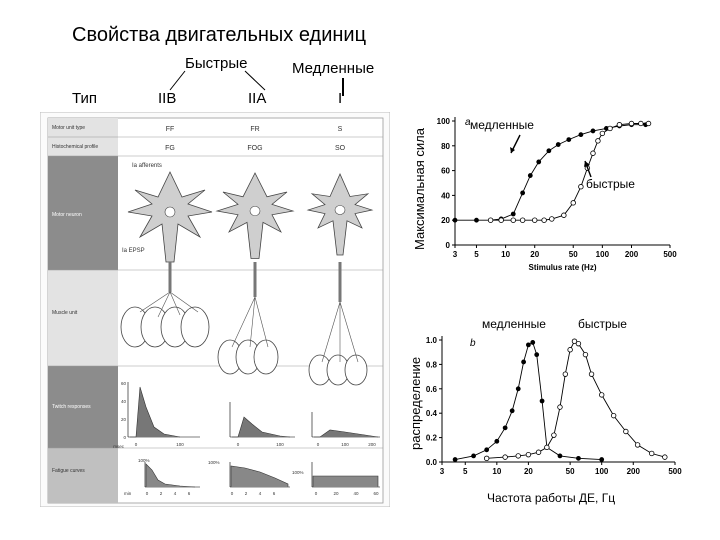 Image resolution: width=720 pixels, height=540 pixels. I want to click on chart-a-series-0-line, so click(550, 172).